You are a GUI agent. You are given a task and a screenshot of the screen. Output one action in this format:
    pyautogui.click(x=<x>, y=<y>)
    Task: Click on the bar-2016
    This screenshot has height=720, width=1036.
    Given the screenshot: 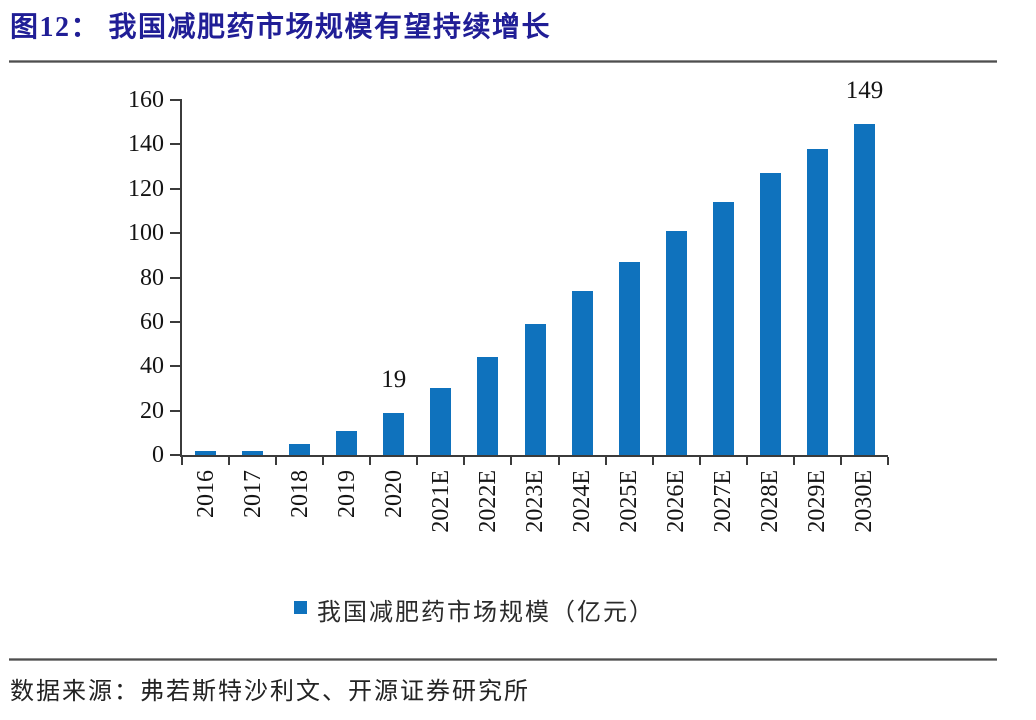 What is the action you would take?
    pyautogui.click(x=206, y=452)
    